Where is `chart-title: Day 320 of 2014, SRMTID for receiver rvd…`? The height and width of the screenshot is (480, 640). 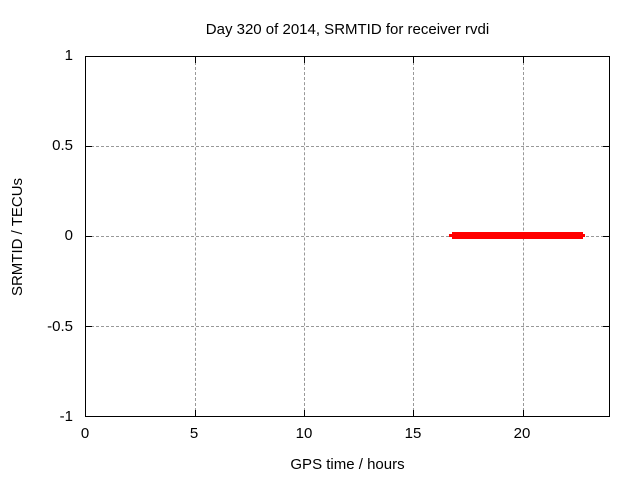 chart-title: Day 320 of 2014, SRMTID for receiver rvd… is located at coordinates (347, 29).